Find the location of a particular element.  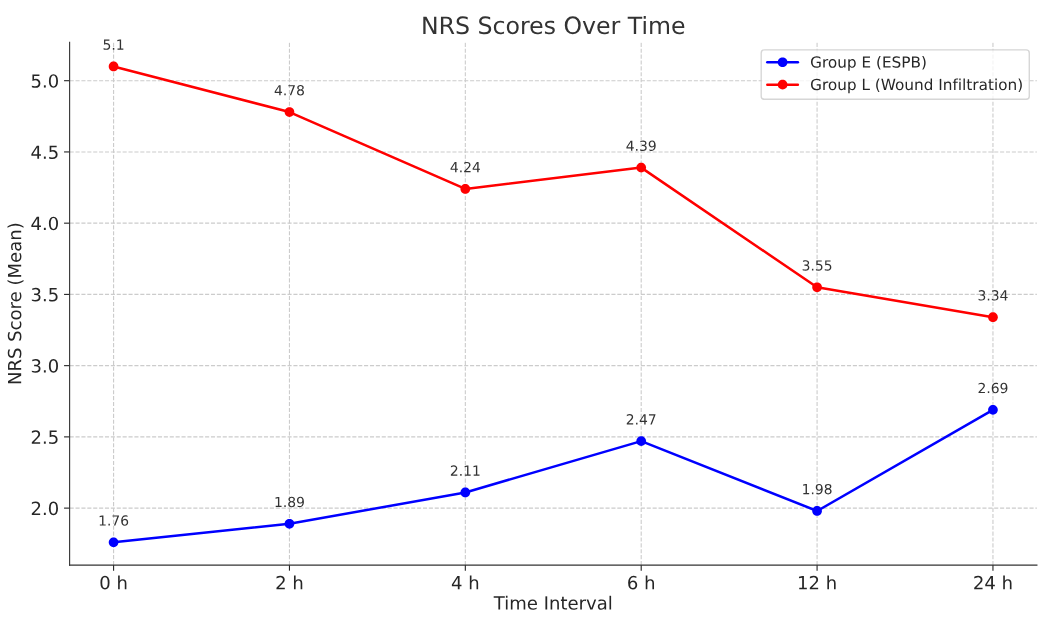

x-tick-label: 6 h is located at coordinates (641, 582).